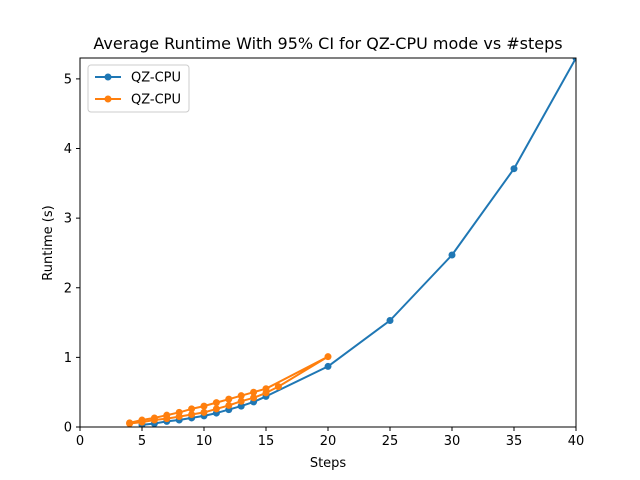 This screenshot has height=480, width=640. What do you see at coordinates (48, 242) in the screenshot?
I see `y-axis-label: Runtime (s)` at bounding box center [48, 242].